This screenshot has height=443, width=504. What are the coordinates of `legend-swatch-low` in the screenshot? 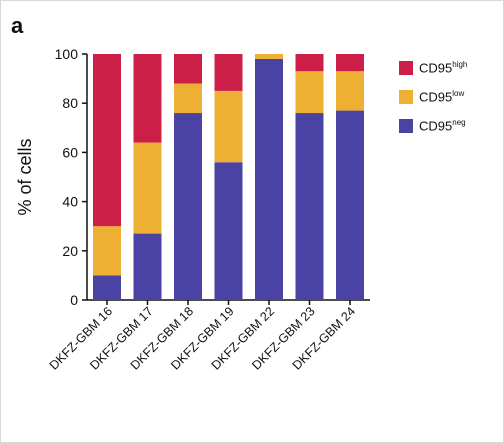 It's located at (406, 97).